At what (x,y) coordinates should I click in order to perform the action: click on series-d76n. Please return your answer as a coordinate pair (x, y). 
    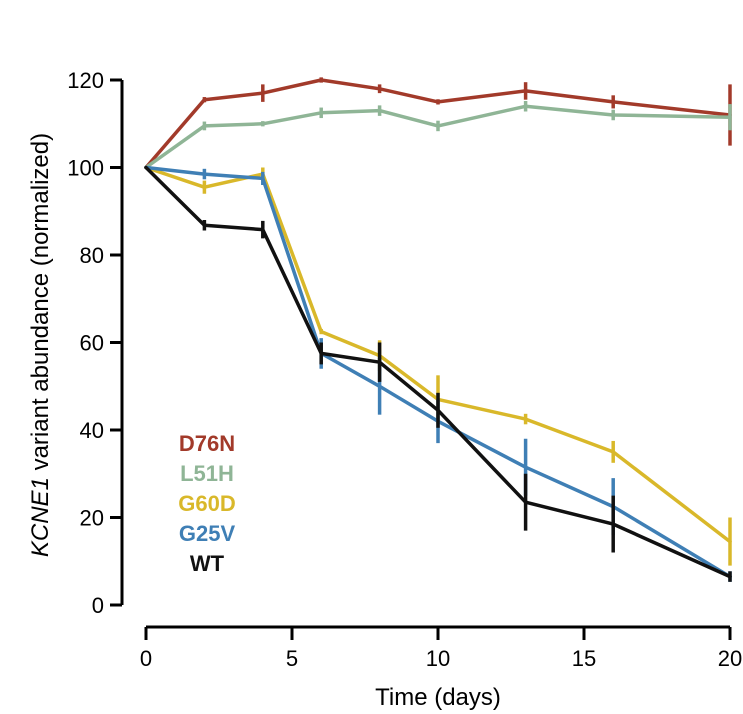
    Looking at the image, I should click on (438, 123).